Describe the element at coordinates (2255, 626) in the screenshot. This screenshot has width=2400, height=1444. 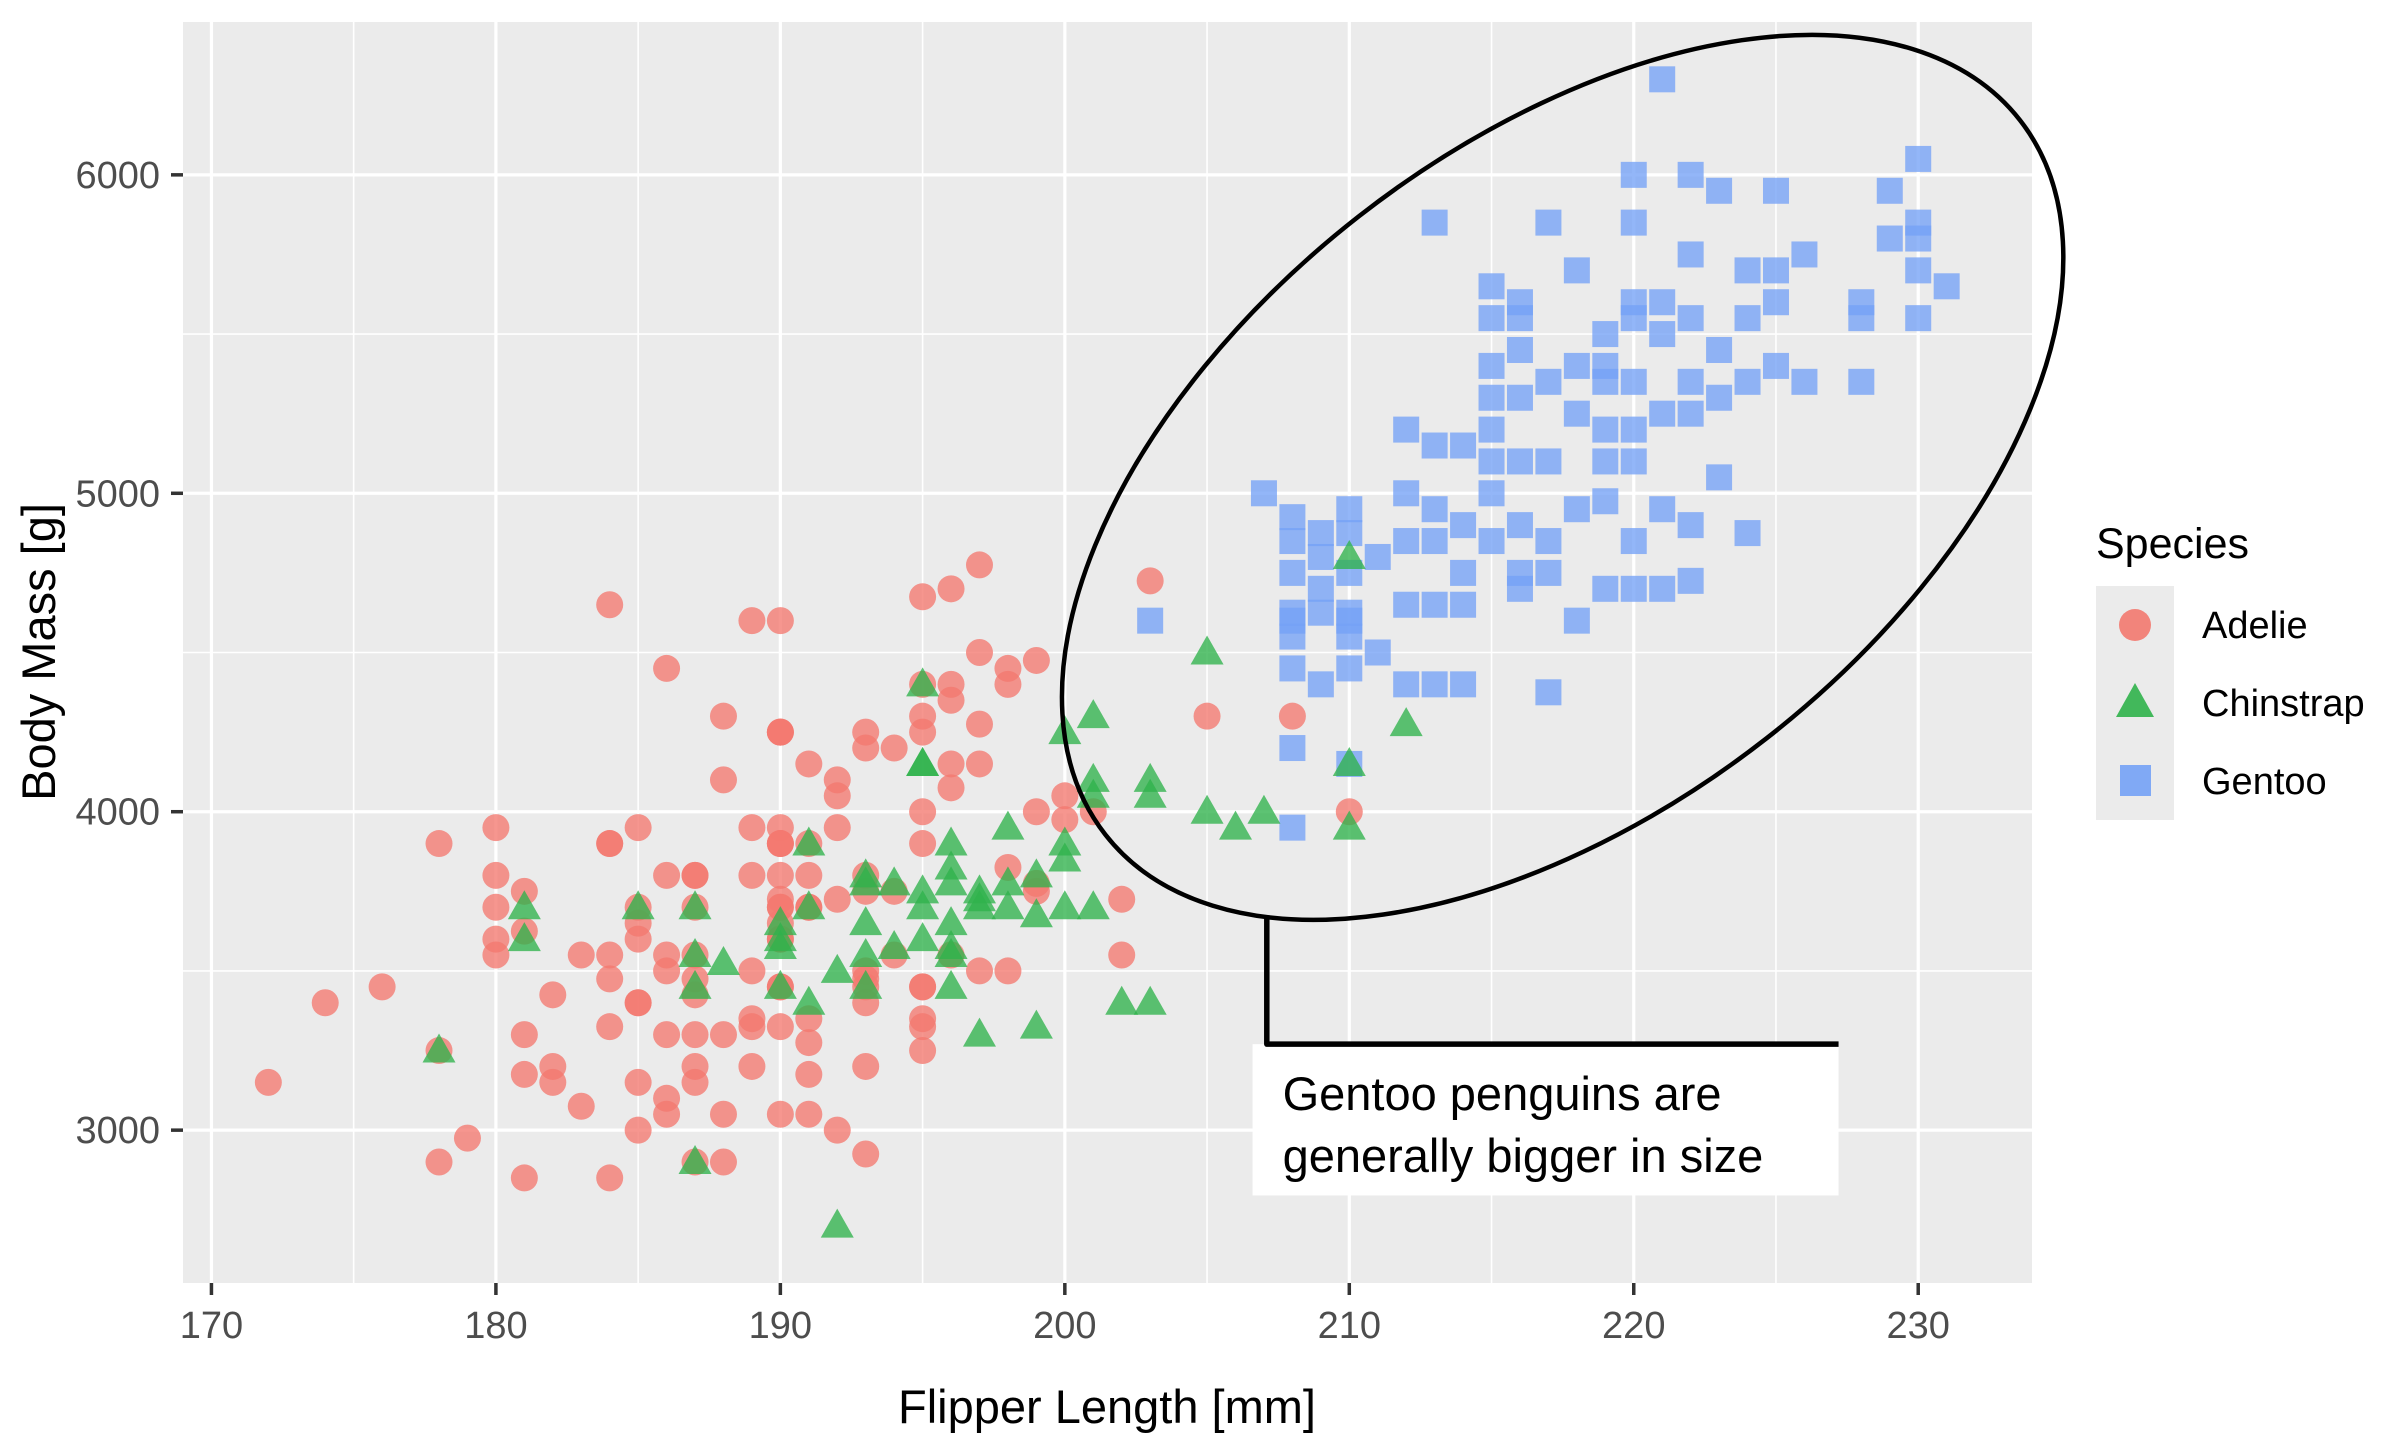
I see `legend-label-adelie: Adelie` at that location.